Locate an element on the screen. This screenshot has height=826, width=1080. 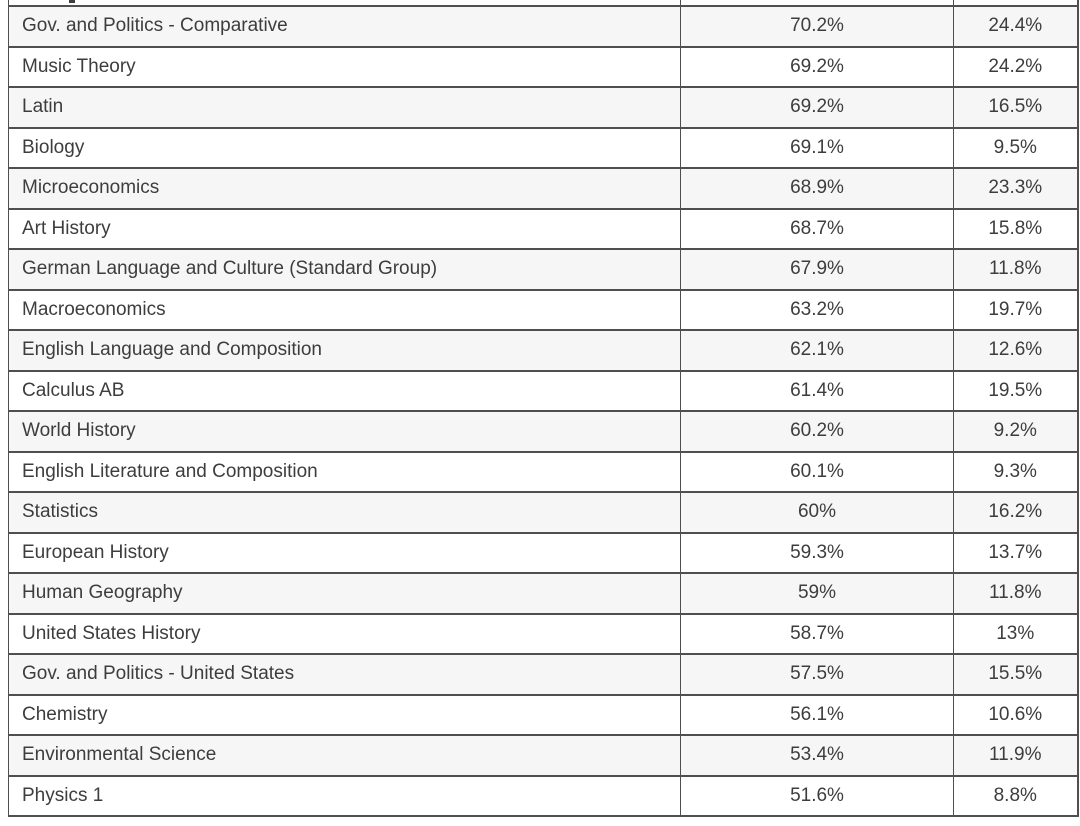
percentage-cell: 70.2% is located at coordinates (817, 27).